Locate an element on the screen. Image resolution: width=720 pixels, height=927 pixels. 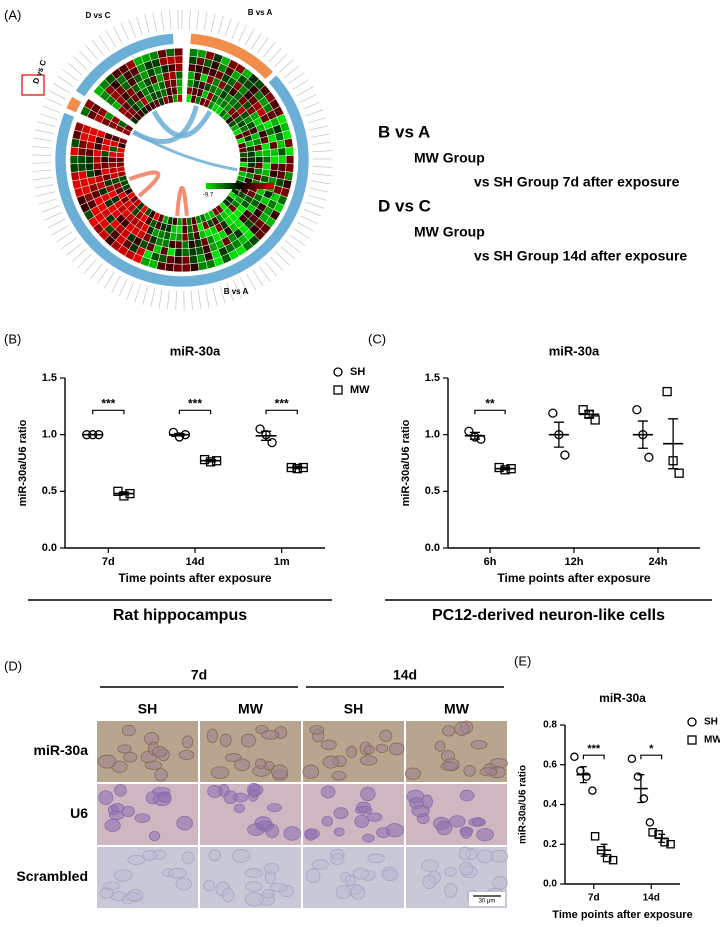
panel-label: (D) is located at coordinates (13, 665).